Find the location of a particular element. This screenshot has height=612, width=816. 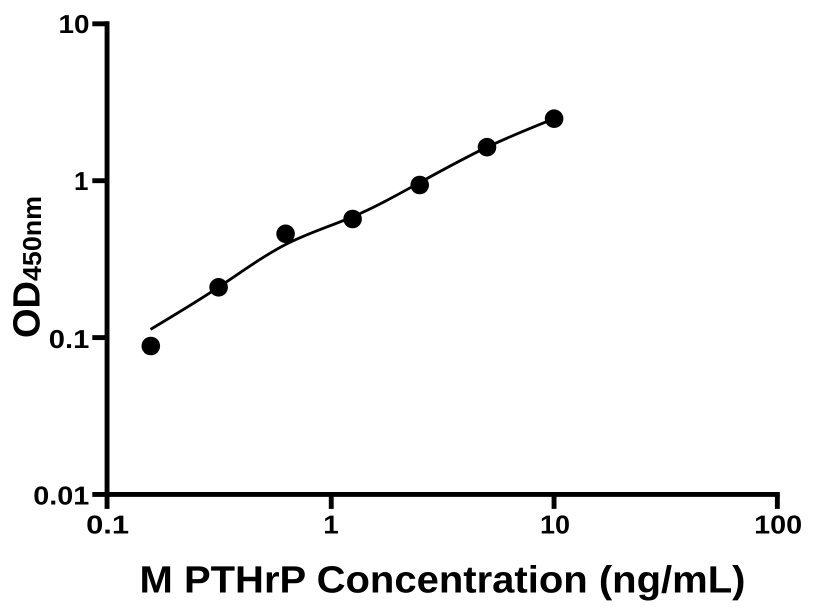

svg-text: 0.01 is located at coordinates (61, 496).